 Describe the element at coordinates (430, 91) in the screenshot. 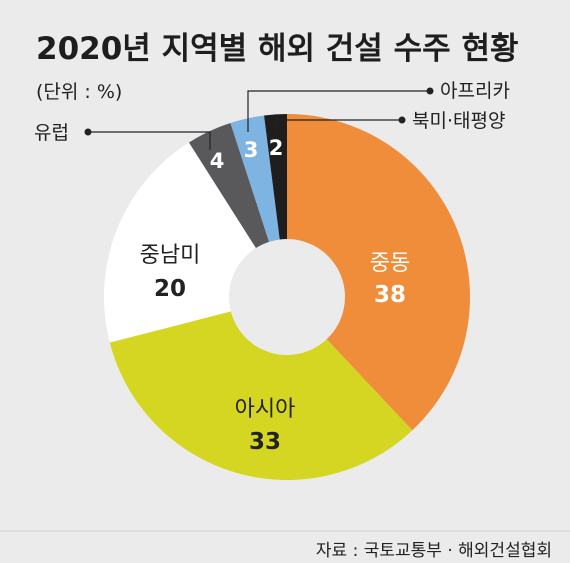

I see `leader-dot-africa` at that location.